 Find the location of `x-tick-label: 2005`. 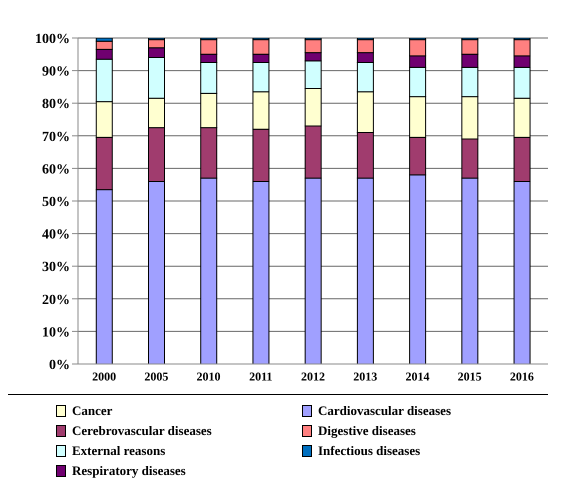

x-tick-label: 2005 is located at coordinates (156, 377).